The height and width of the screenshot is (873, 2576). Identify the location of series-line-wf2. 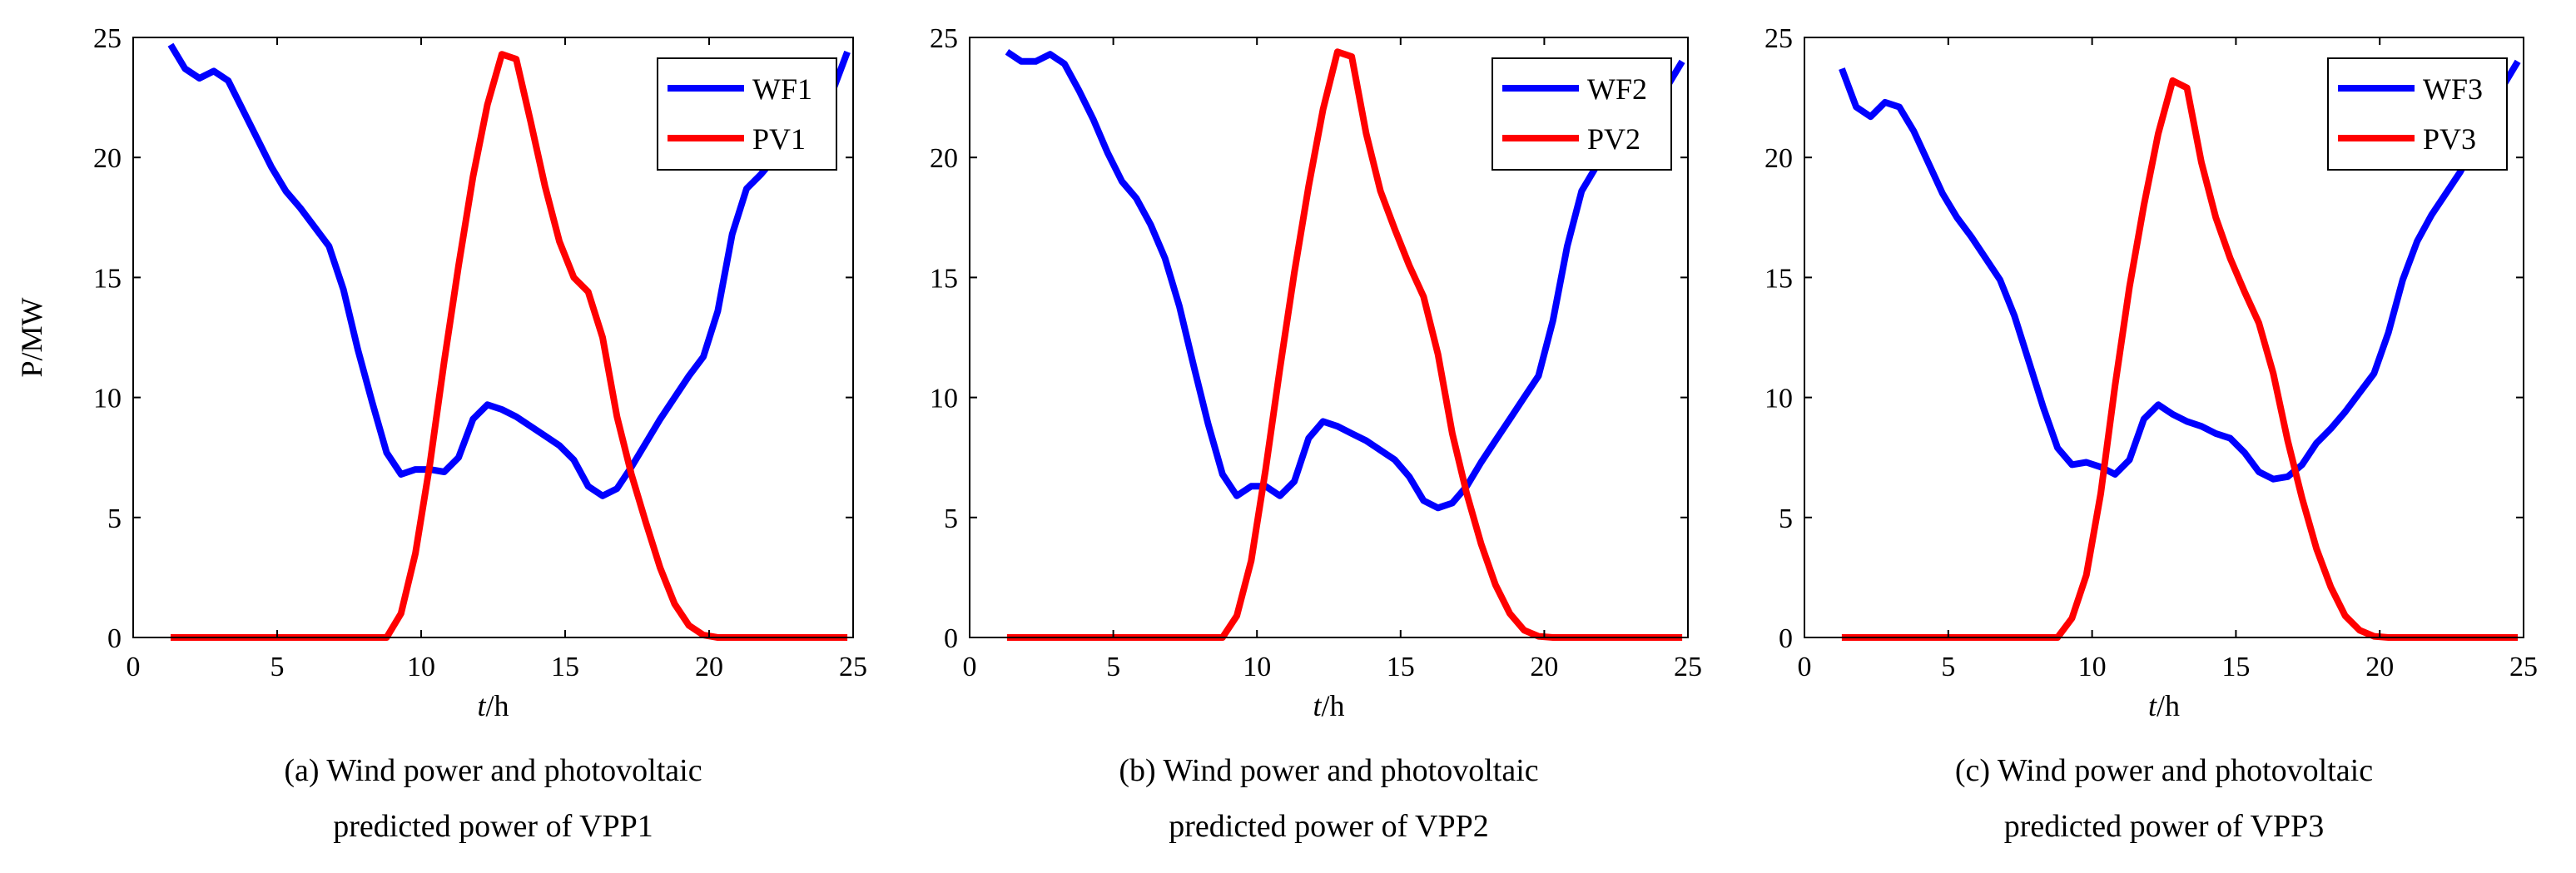
(1345, 280).